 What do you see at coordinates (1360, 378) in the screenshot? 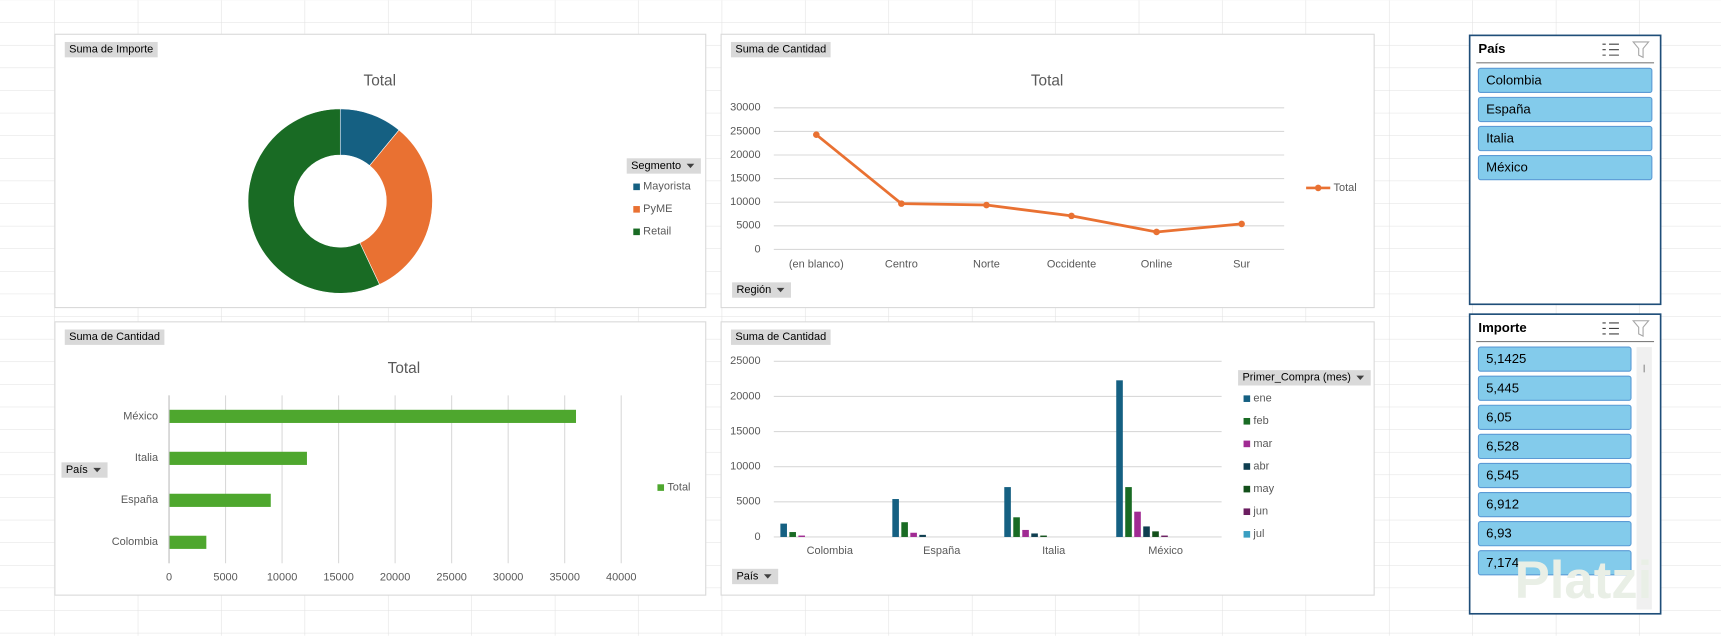
I see `dropdown-arrow` at bounding box center [1360, 378].